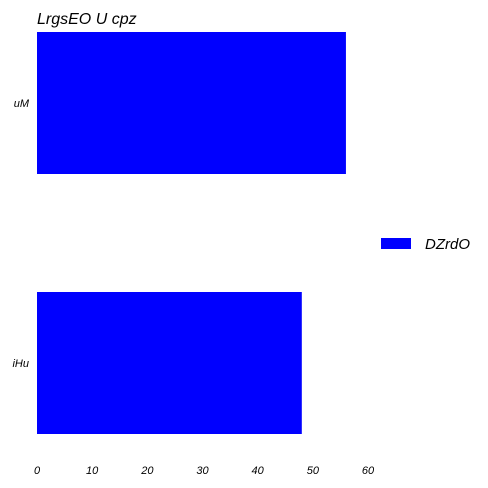 Image resolution: width=488 pixels, height=488 pixels. I want to click on category-labels: uM iHu, so click(20, 234).